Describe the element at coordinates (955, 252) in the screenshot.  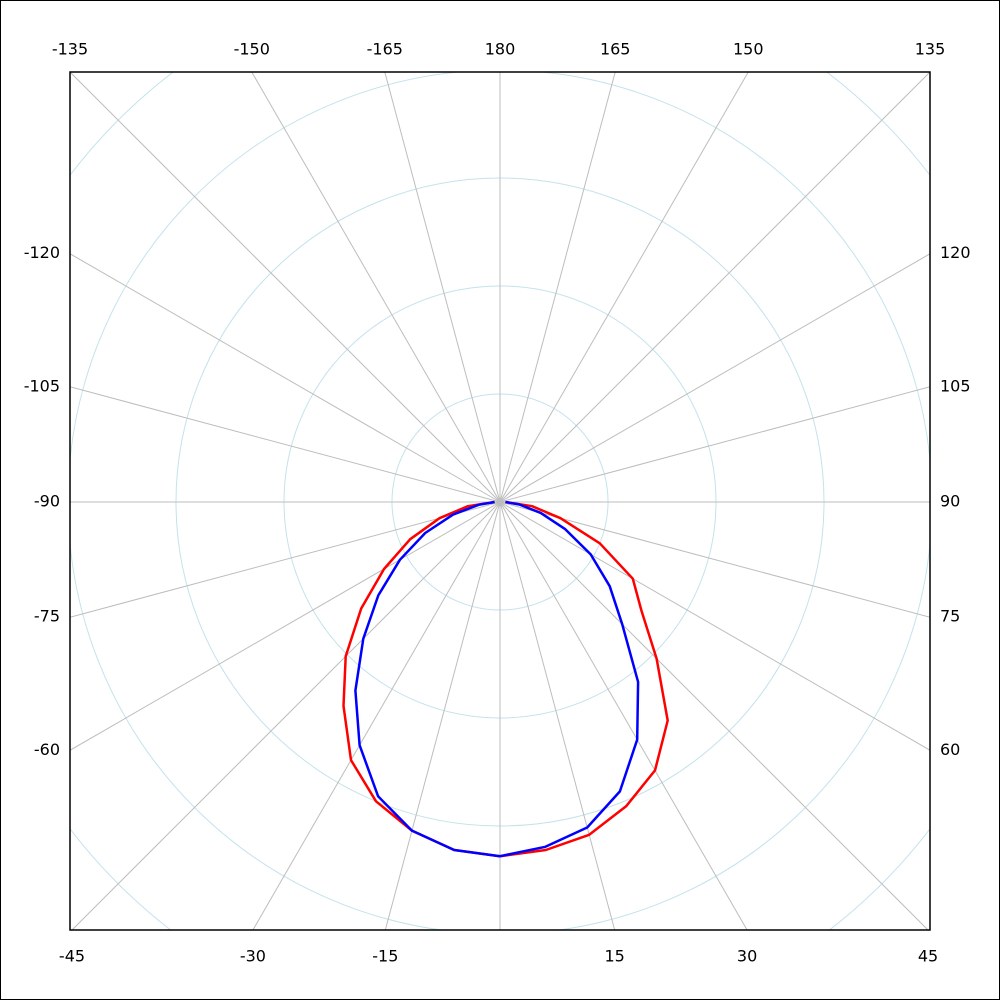
I see `angle-label: 120` at that location.